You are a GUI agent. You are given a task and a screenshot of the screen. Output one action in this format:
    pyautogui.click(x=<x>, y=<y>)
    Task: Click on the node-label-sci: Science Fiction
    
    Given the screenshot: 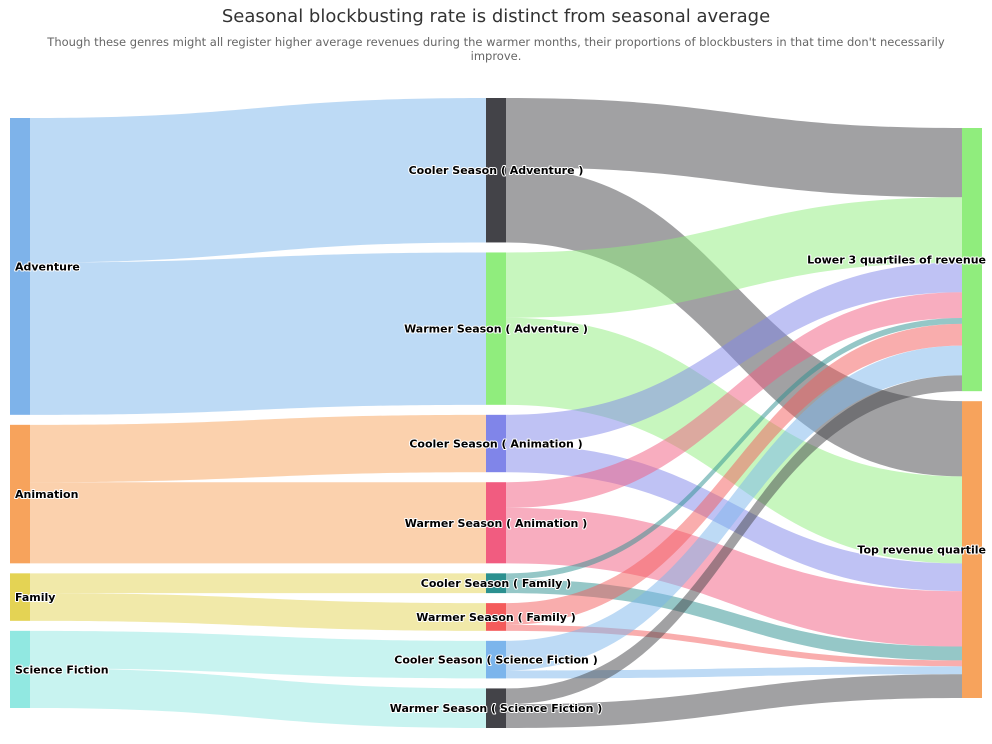 What is the action you would take?
    pyautogui.click(x=62, y=669)
    